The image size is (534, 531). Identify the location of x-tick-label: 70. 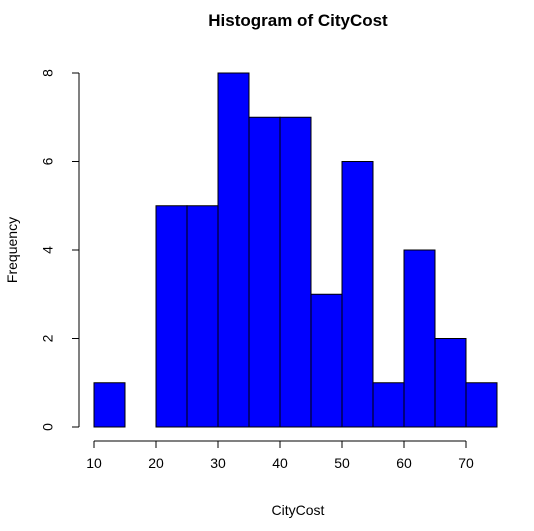
(466, 463).